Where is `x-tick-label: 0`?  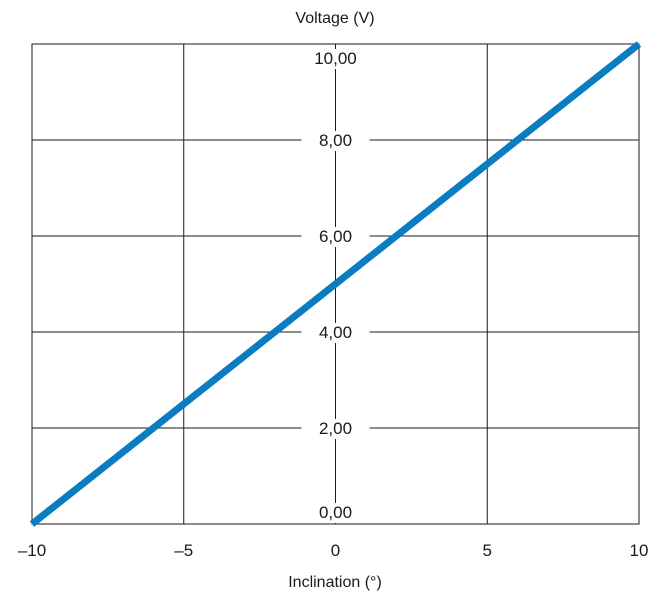 x-tick-label: 0 is located at coordinates (335, 550).